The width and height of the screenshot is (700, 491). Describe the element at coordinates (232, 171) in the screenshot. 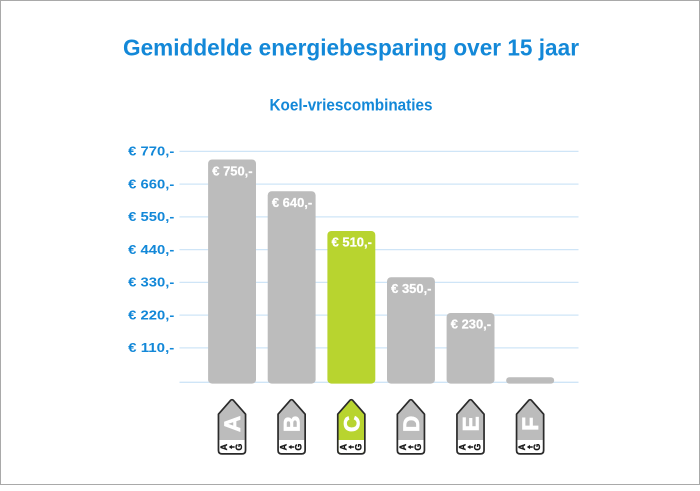

I see `svg-text: € 750,-` at that location.